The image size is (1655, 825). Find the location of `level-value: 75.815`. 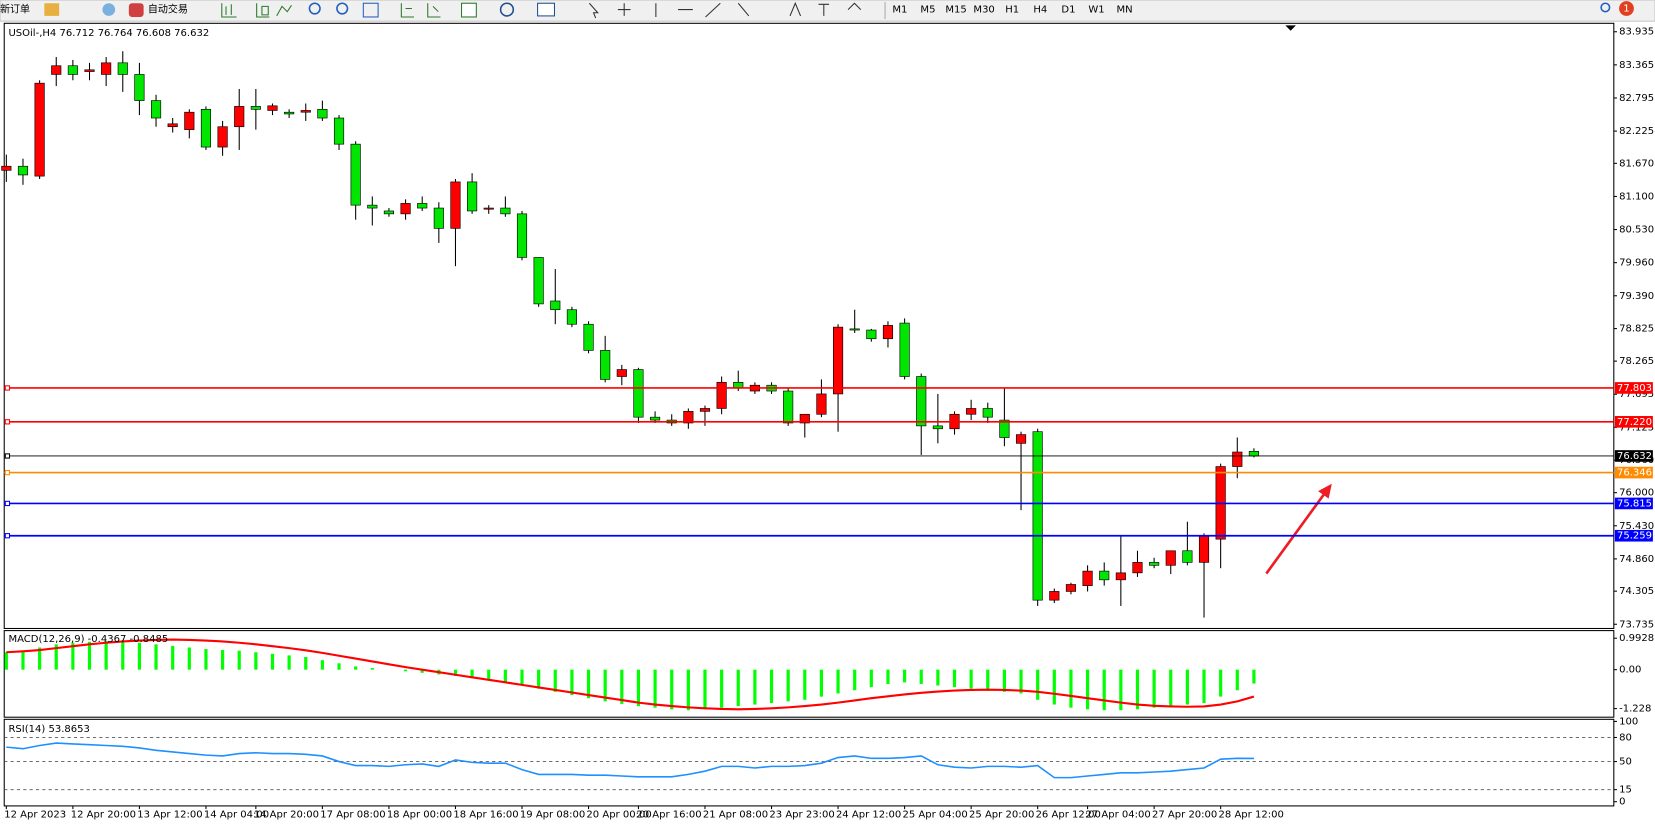

level-value: 75.815 is located at coordinates (1634, 503).